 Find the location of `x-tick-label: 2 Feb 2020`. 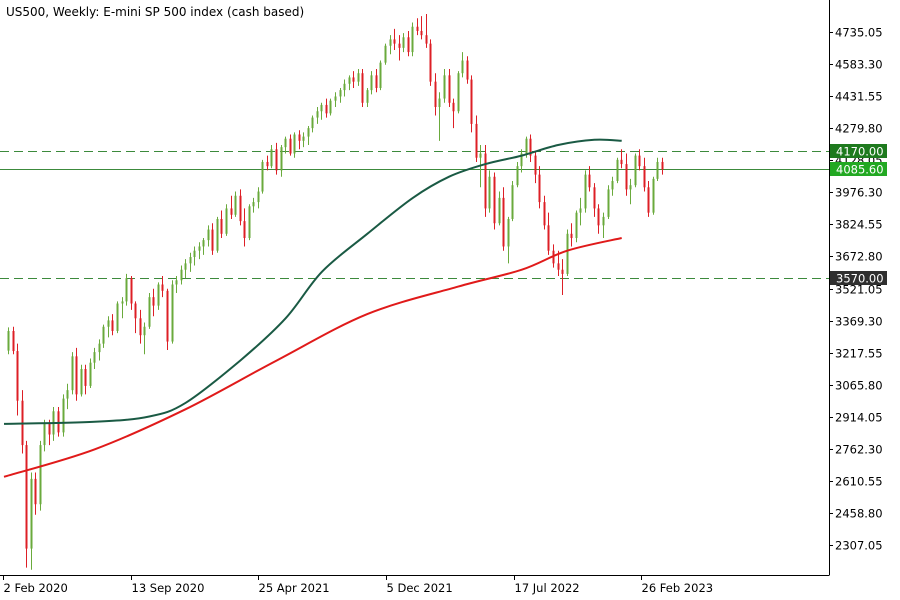

x-tick-label: 2 Feb 2020 is located at coordinates (36, 588).